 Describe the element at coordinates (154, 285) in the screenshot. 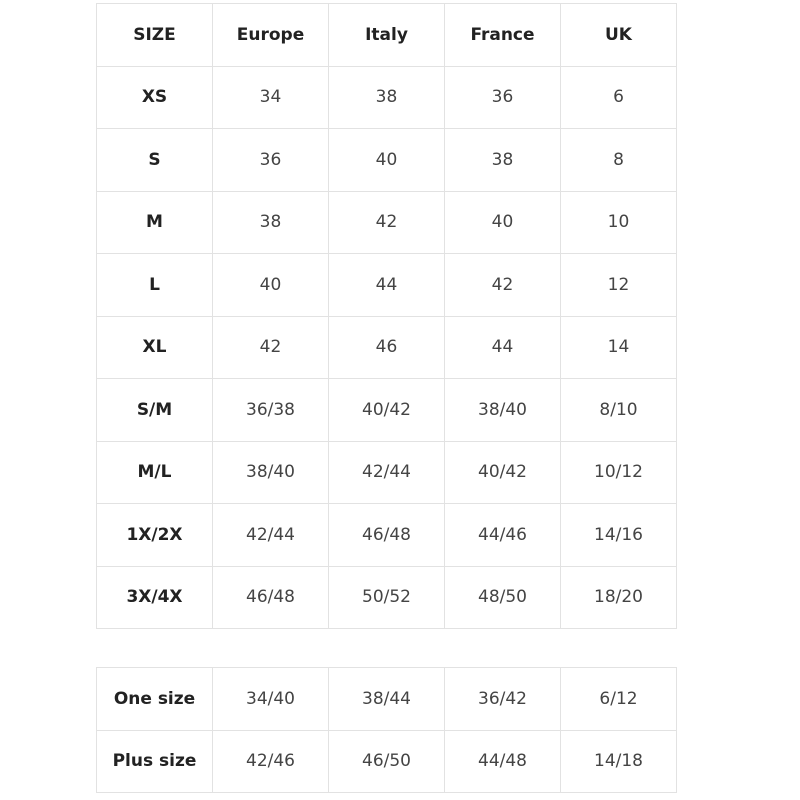

I see `size-label-cell: L` at that location.